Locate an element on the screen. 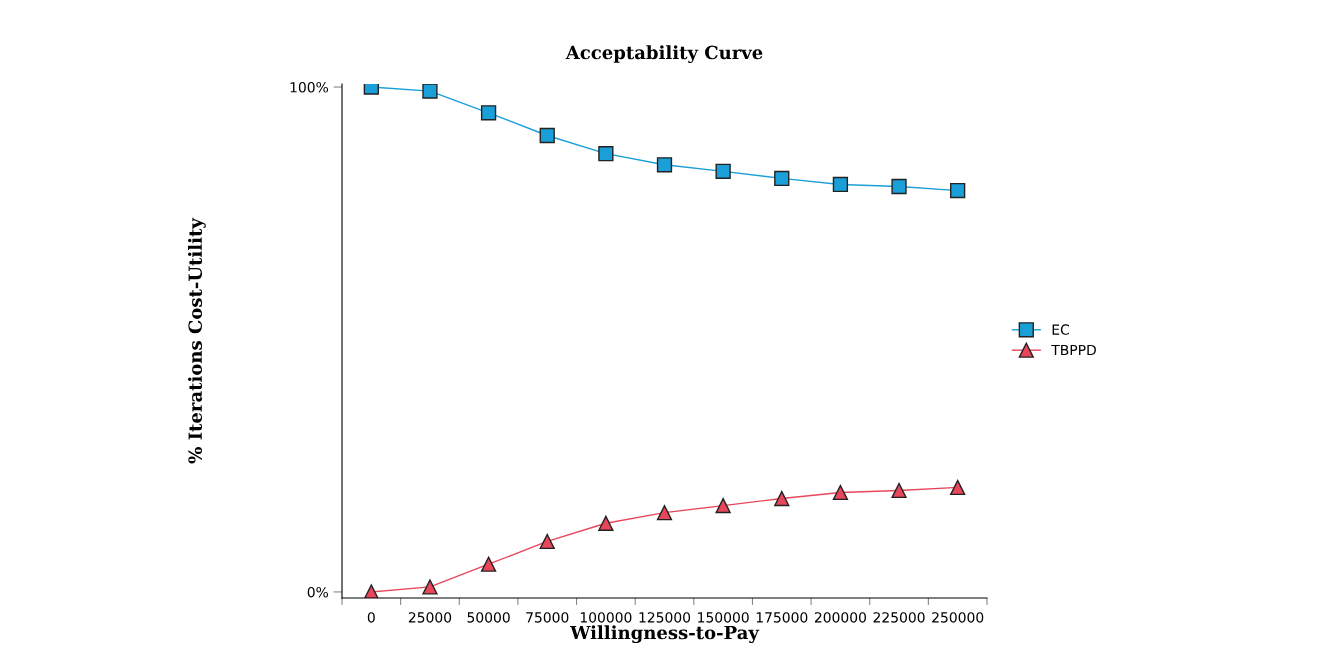 This screenshot has height=655, width=1319. legend-label: TBPPD is located at coordinates (1073, 350).